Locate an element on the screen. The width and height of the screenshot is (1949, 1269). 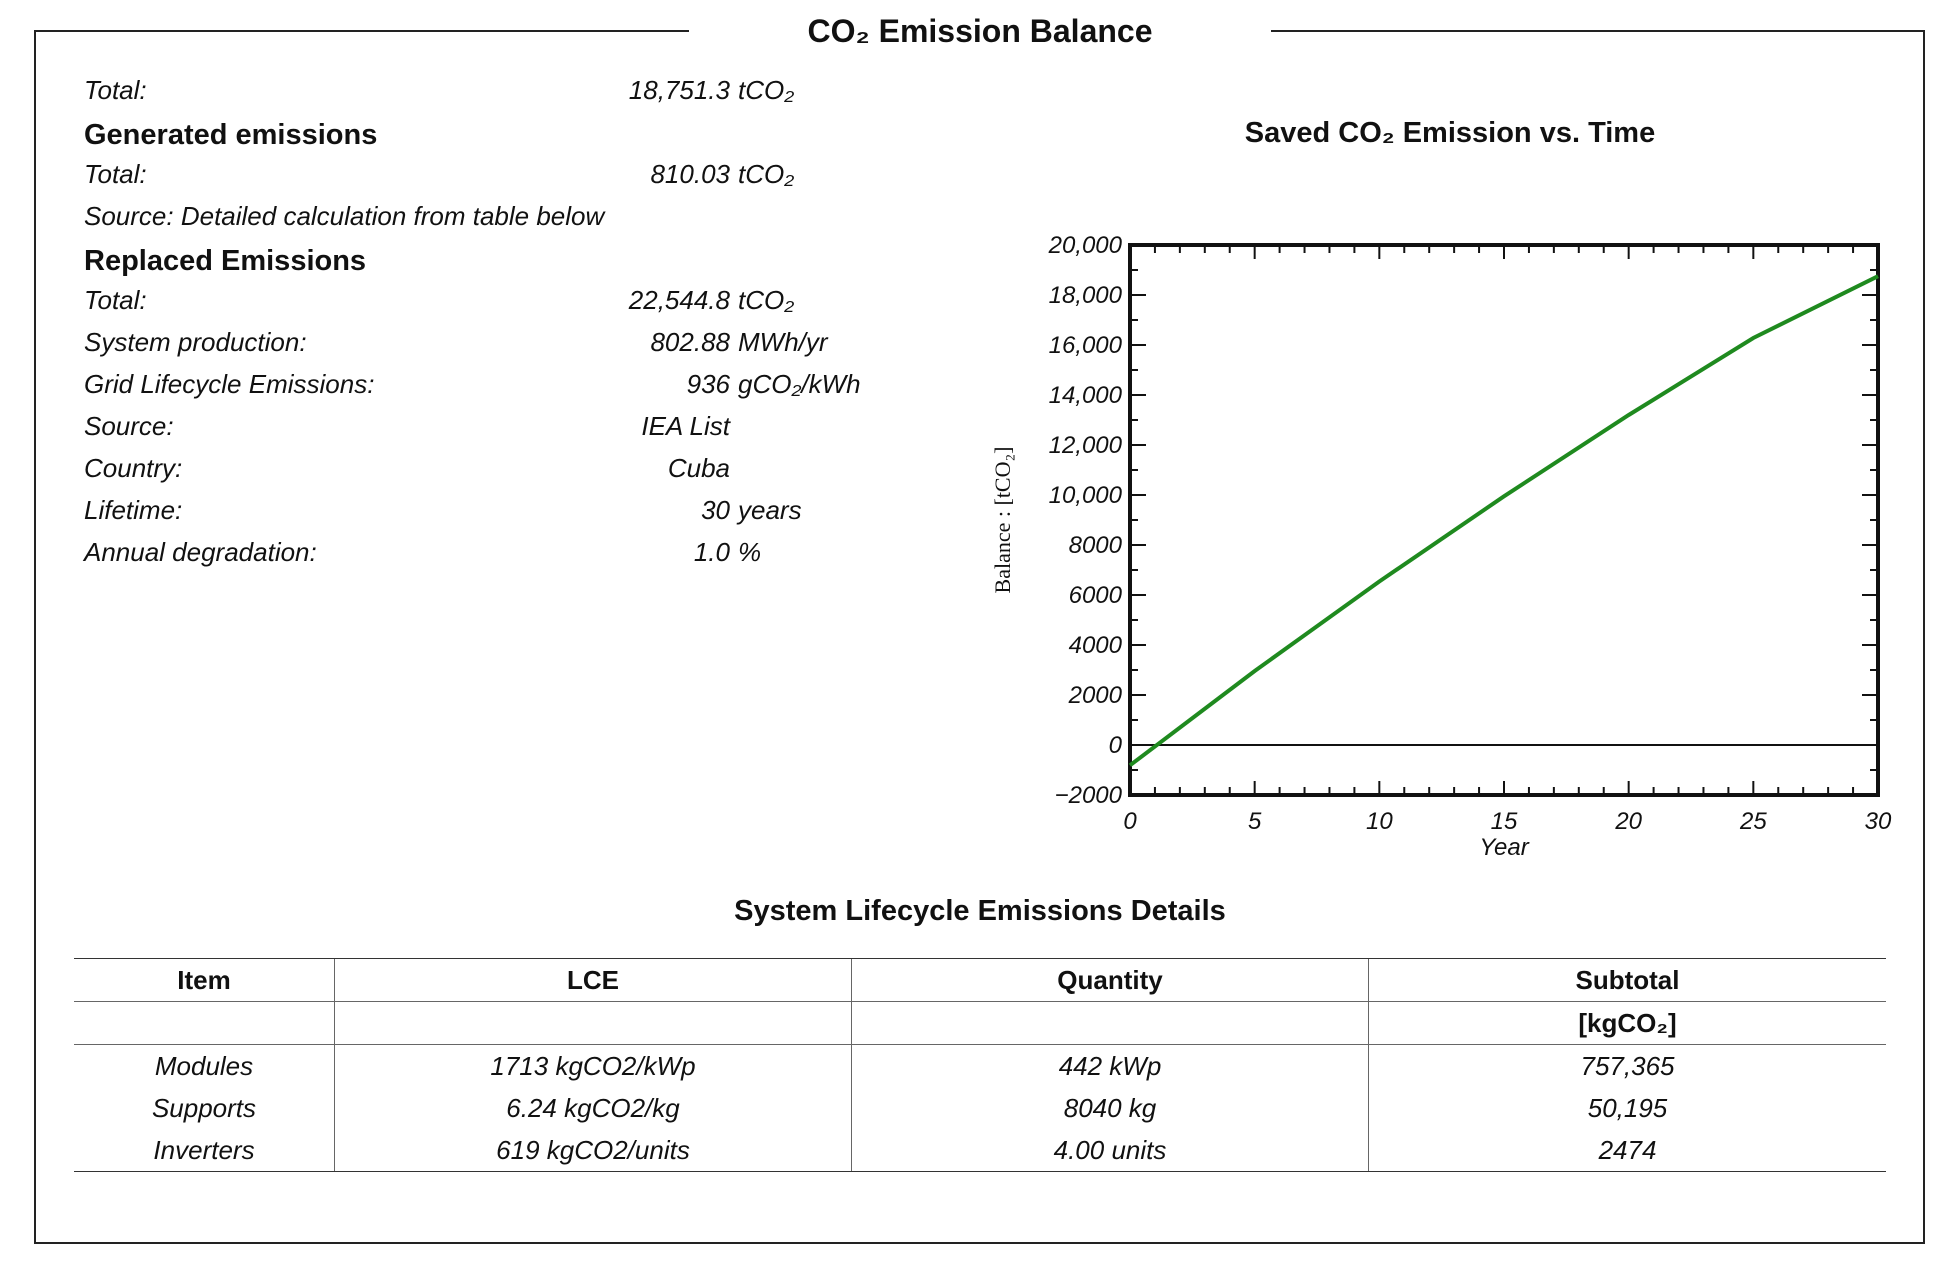
replaced-row-value: 30 is located at coordinates (715, 510).